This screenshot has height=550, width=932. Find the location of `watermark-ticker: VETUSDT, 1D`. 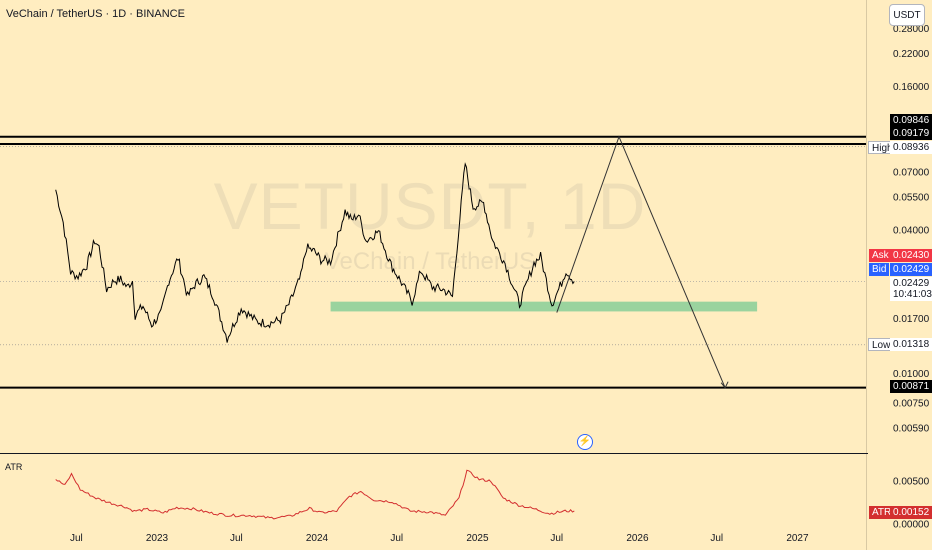

watermark-ticker: VETUSDT, 1D is located at coordinates (430, 206).